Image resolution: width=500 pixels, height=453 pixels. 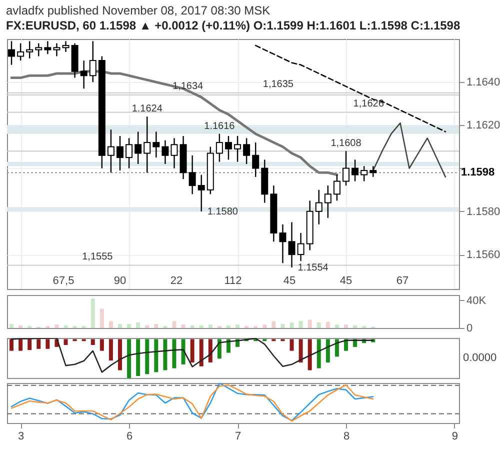 What do you see at coordinates (278, 84) in the screenshot?
I see `annotation: 1,1635` at bounding box center [278, 84].